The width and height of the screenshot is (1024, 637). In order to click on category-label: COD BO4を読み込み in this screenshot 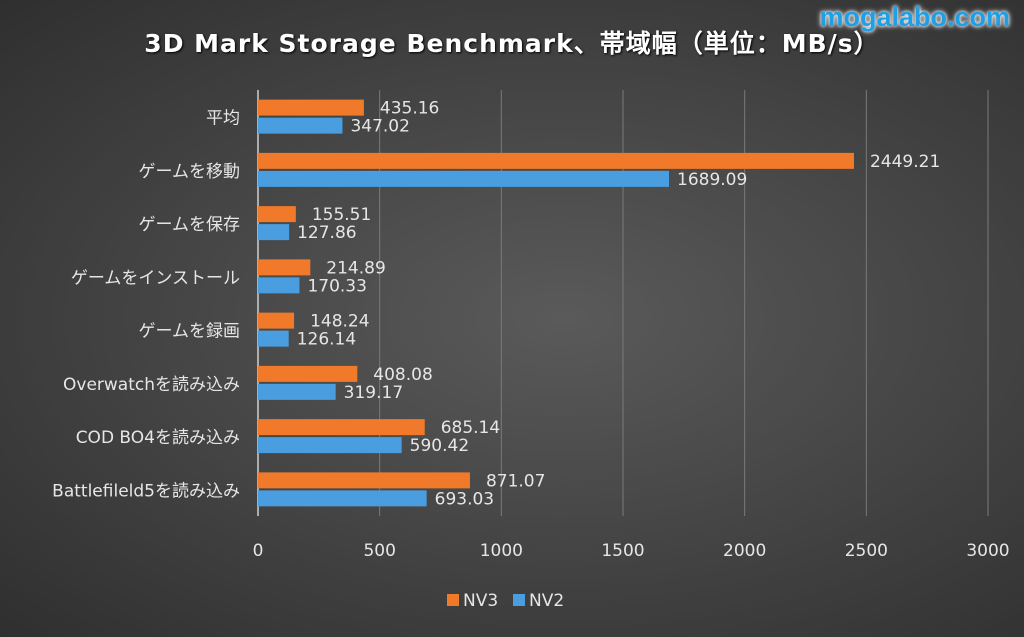, I will do `click(158, 438)`.